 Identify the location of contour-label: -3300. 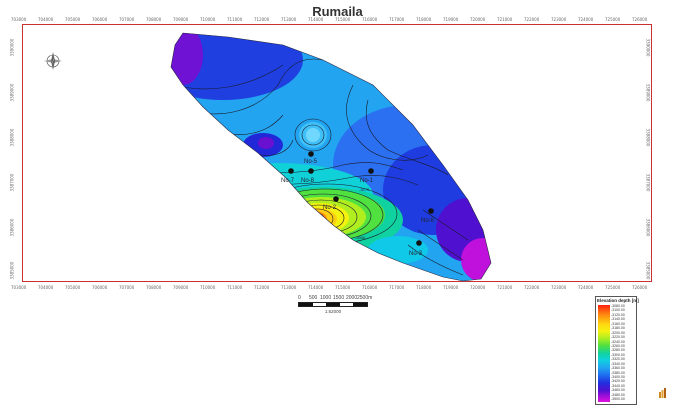
(360, 237).